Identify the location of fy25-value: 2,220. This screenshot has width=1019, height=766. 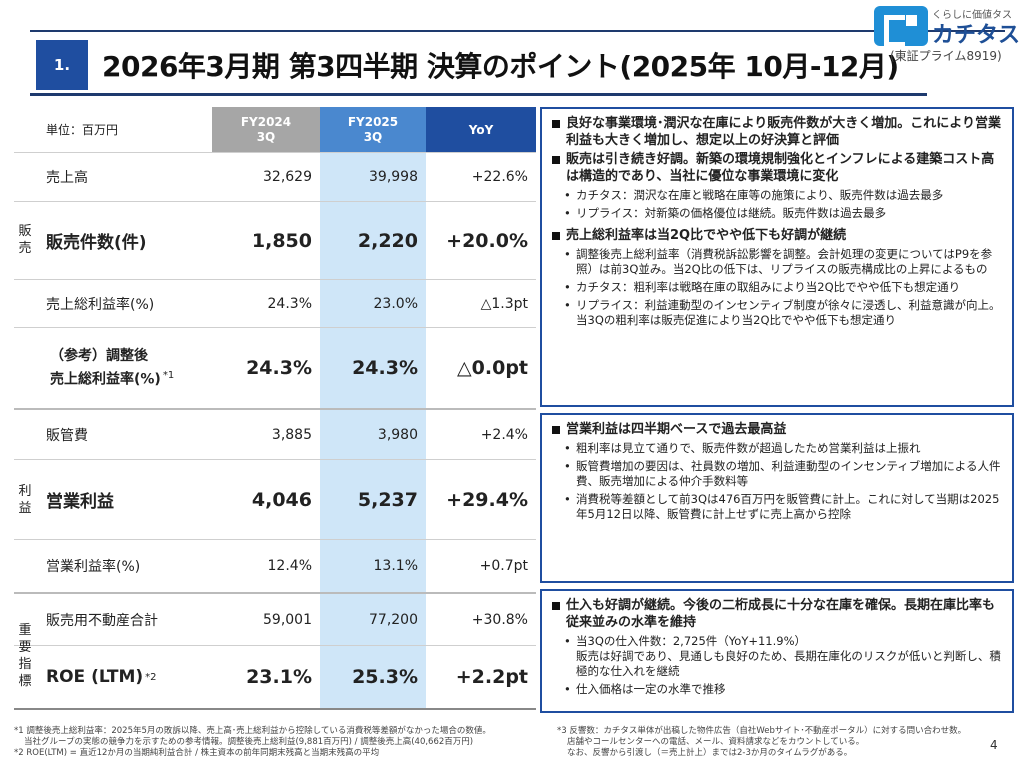
(373, 240).